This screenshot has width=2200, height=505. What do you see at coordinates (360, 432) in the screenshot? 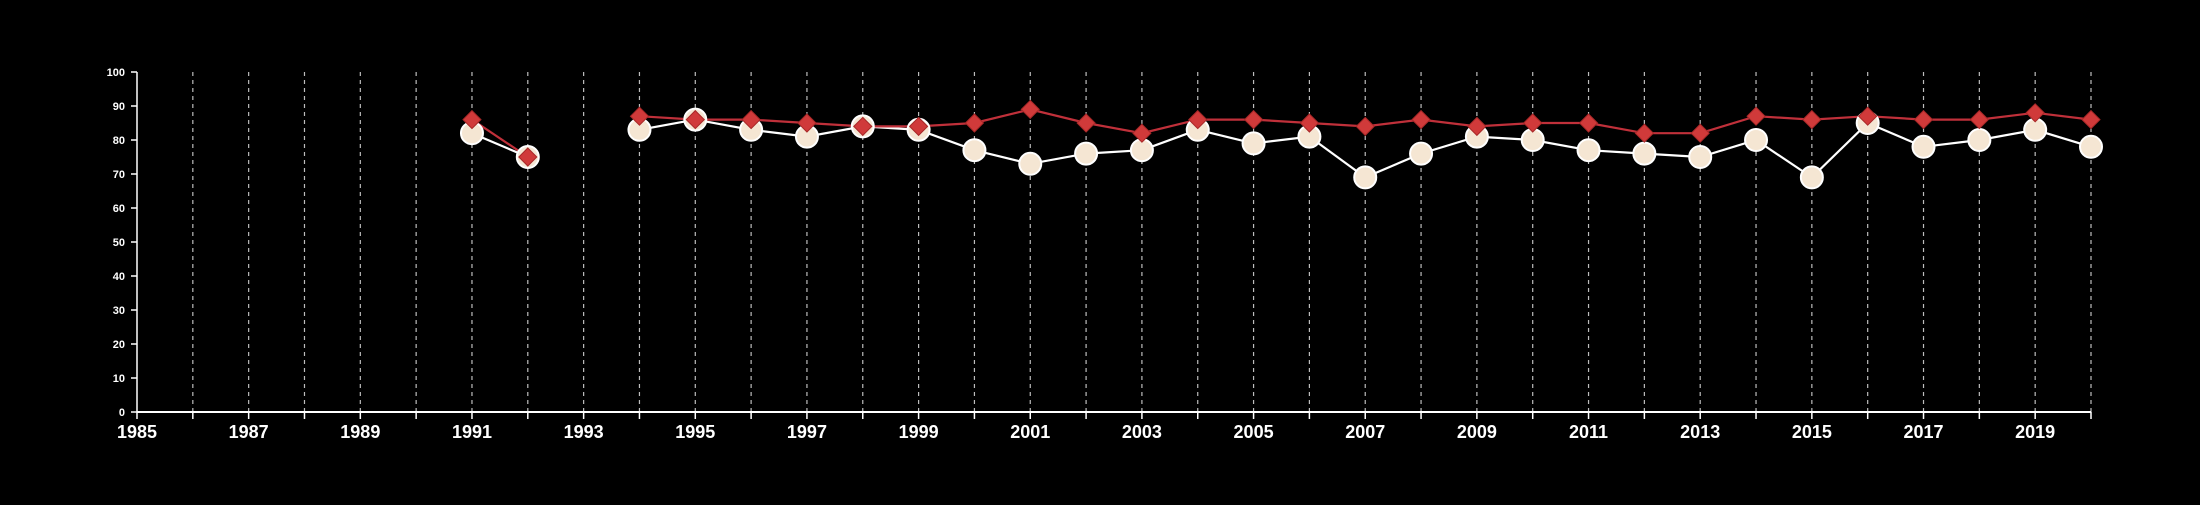
I see `x-tick-label: 1989` at bounding box center [360, 432].